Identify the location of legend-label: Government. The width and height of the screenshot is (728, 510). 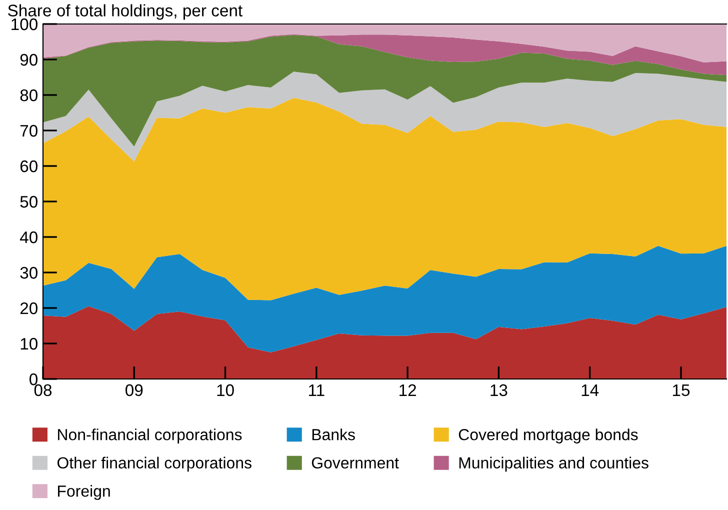
(355, 463).